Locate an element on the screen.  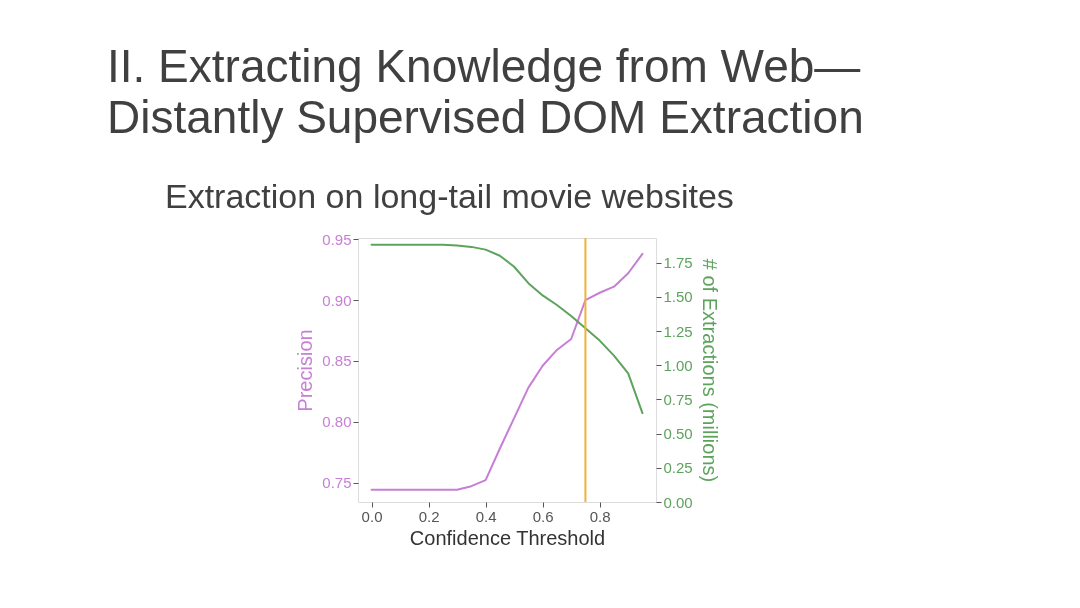
x-axis-title: Confidence Threshold is located at coordinates (507, 537).